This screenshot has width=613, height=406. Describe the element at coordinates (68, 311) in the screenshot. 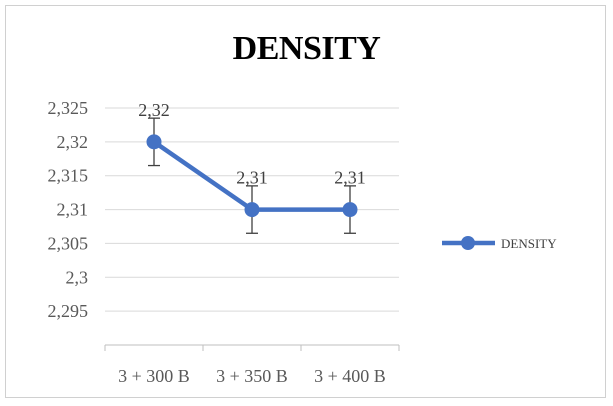

I see `y-tick-label: 2,295` at that location.